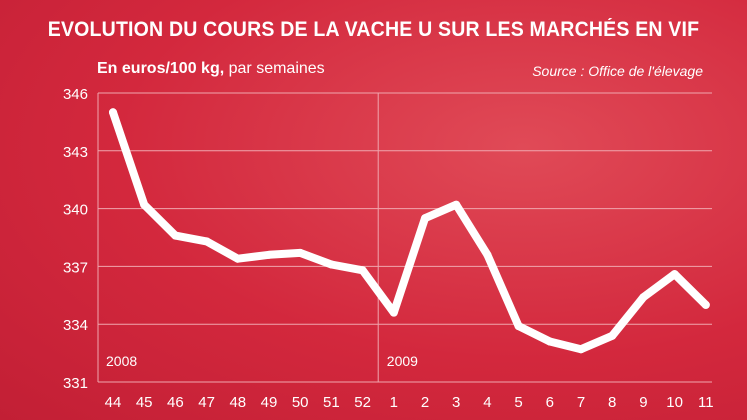 The image size is (747, 420). Describe the element at coordinates (643, 402) in the screenshot. I see `x-tick-label-9: 9` at that location.